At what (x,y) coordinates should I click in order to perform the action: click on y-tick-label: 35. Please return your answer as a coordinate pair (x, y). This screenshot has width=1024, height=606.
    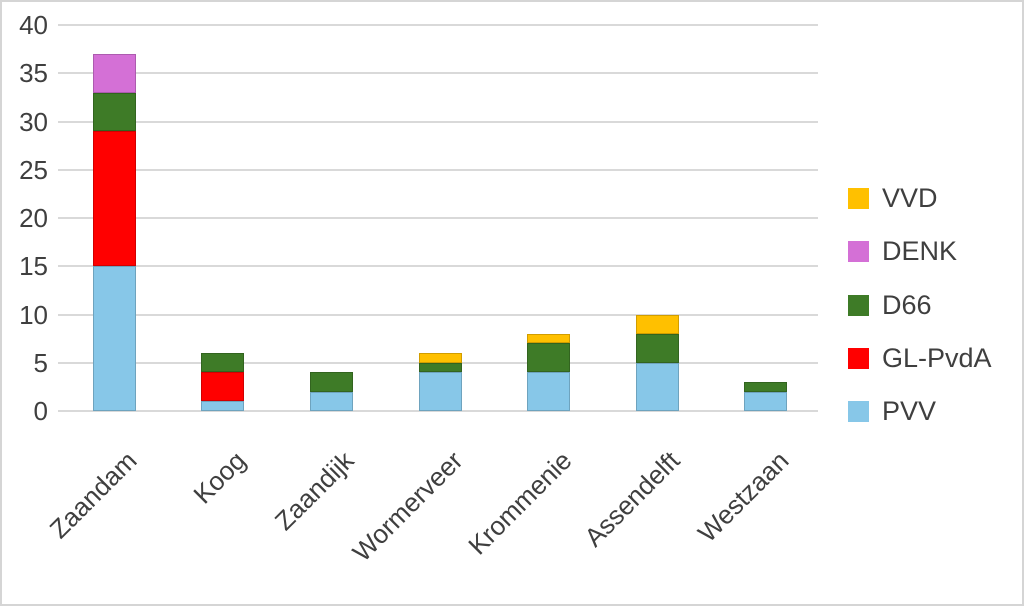
    Looking at the image, I should click on (33, 73).